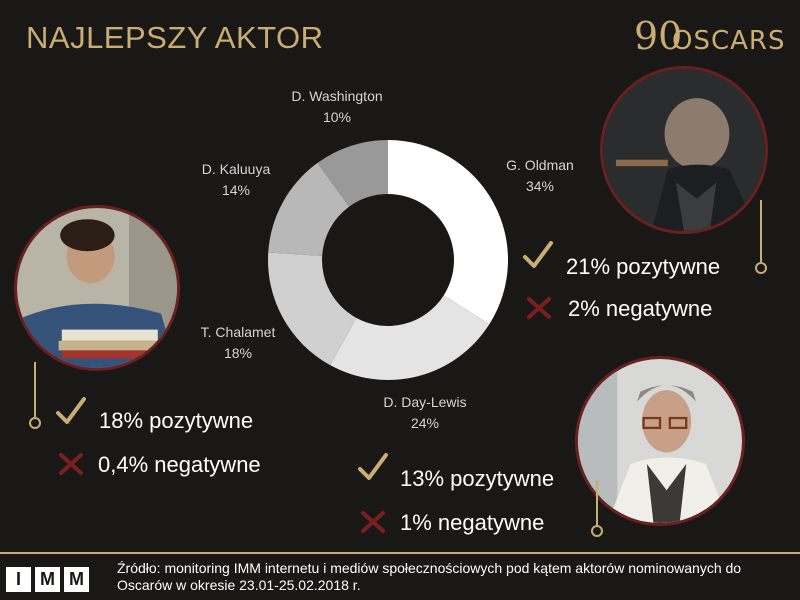 The height and width of the screenshot is (600, 800). What do you see at coordinates (729, 41) in the screenshot?
I see `logo-text: OSCARS` at bounding box center [729, 41].